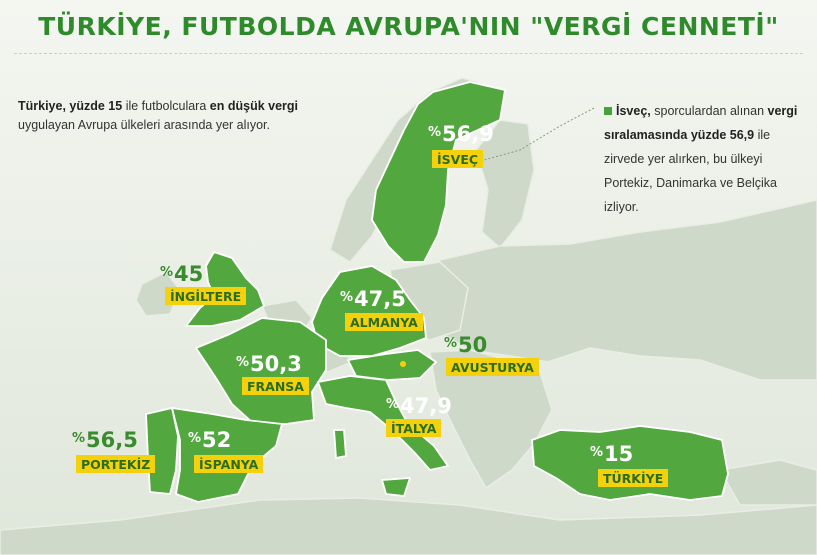  I want to click on country-turkey-shape, so click(630, 463).